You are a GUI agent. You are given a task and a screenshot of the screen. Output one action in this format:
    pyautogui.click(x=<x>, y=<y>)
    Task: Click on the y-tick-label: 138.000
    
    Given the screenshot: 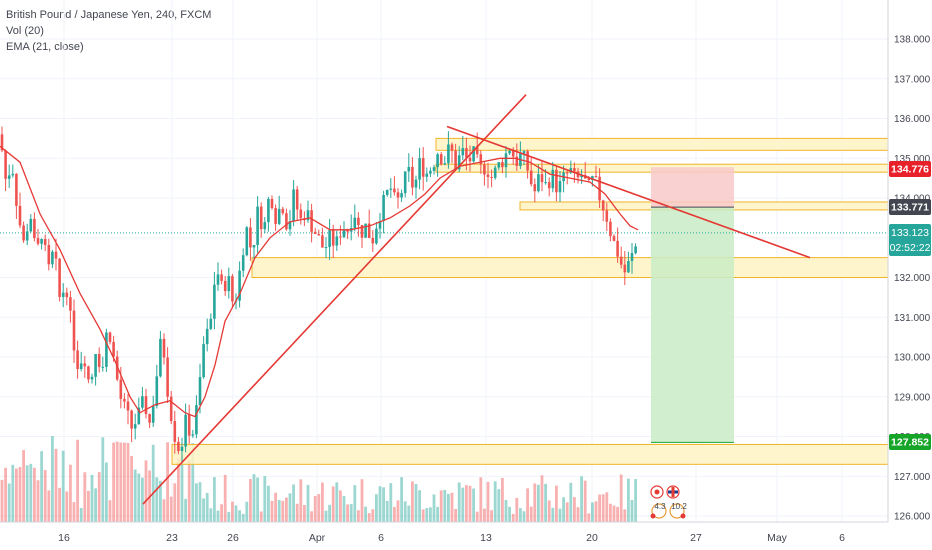 What is the action you would take?
    pyautogui.click(x=912, y=40)
    